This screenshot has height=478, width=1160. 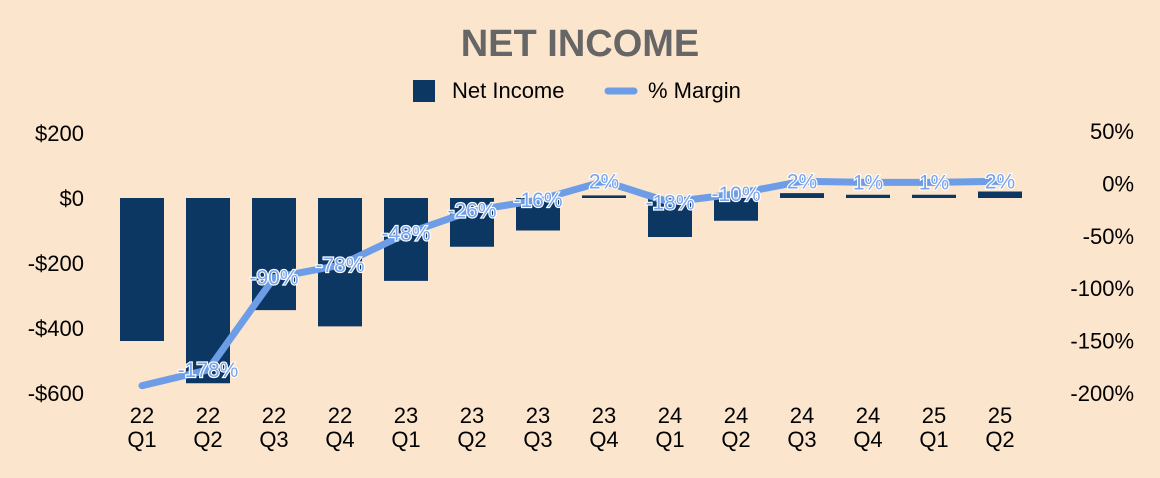 I want to click on margin-data-label: -48%, so click(x=405, y=234).